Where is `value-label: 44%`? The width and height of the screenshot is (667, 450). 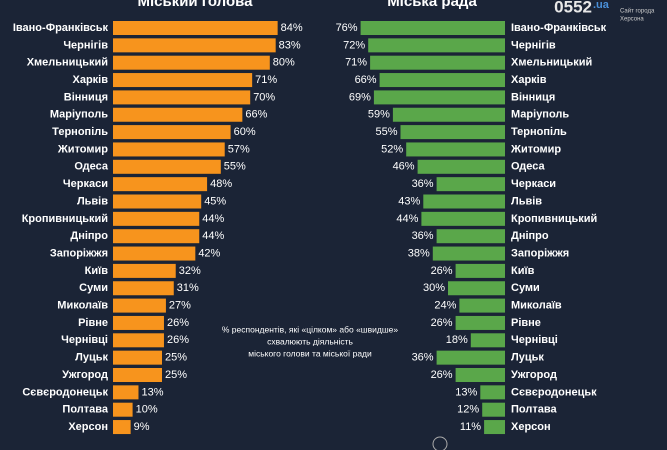 value-label: 44% is located at coordinates (213, 219).